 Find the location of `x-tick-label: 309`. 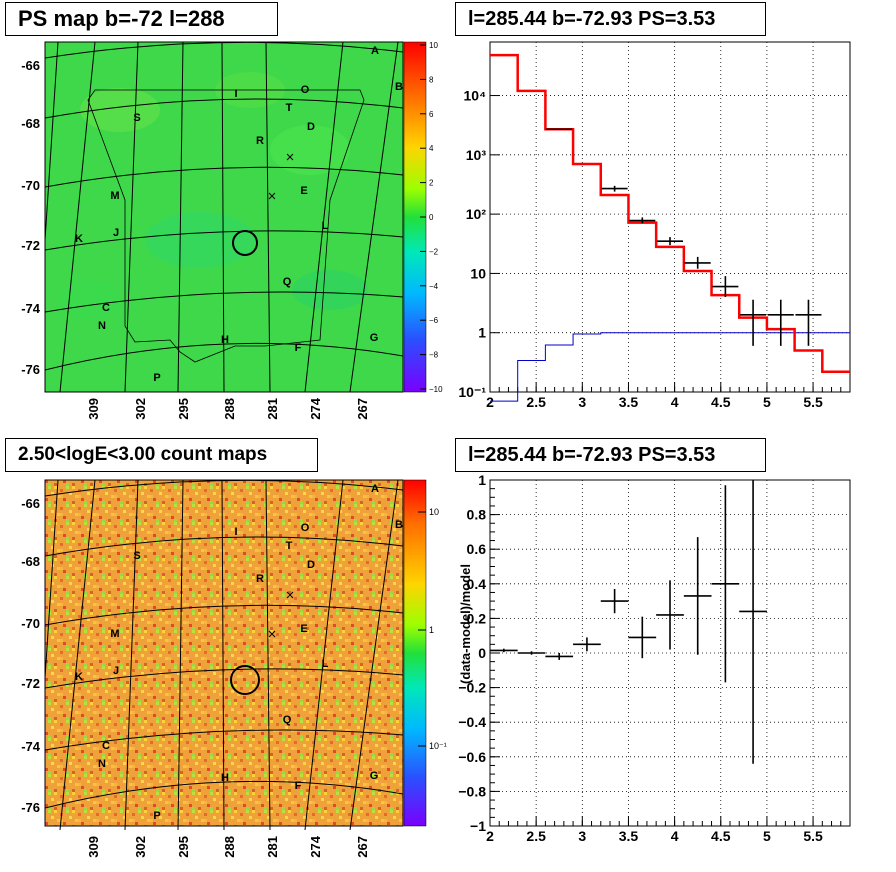

x-tick-label: 309 is located at coordinates (93, 409).